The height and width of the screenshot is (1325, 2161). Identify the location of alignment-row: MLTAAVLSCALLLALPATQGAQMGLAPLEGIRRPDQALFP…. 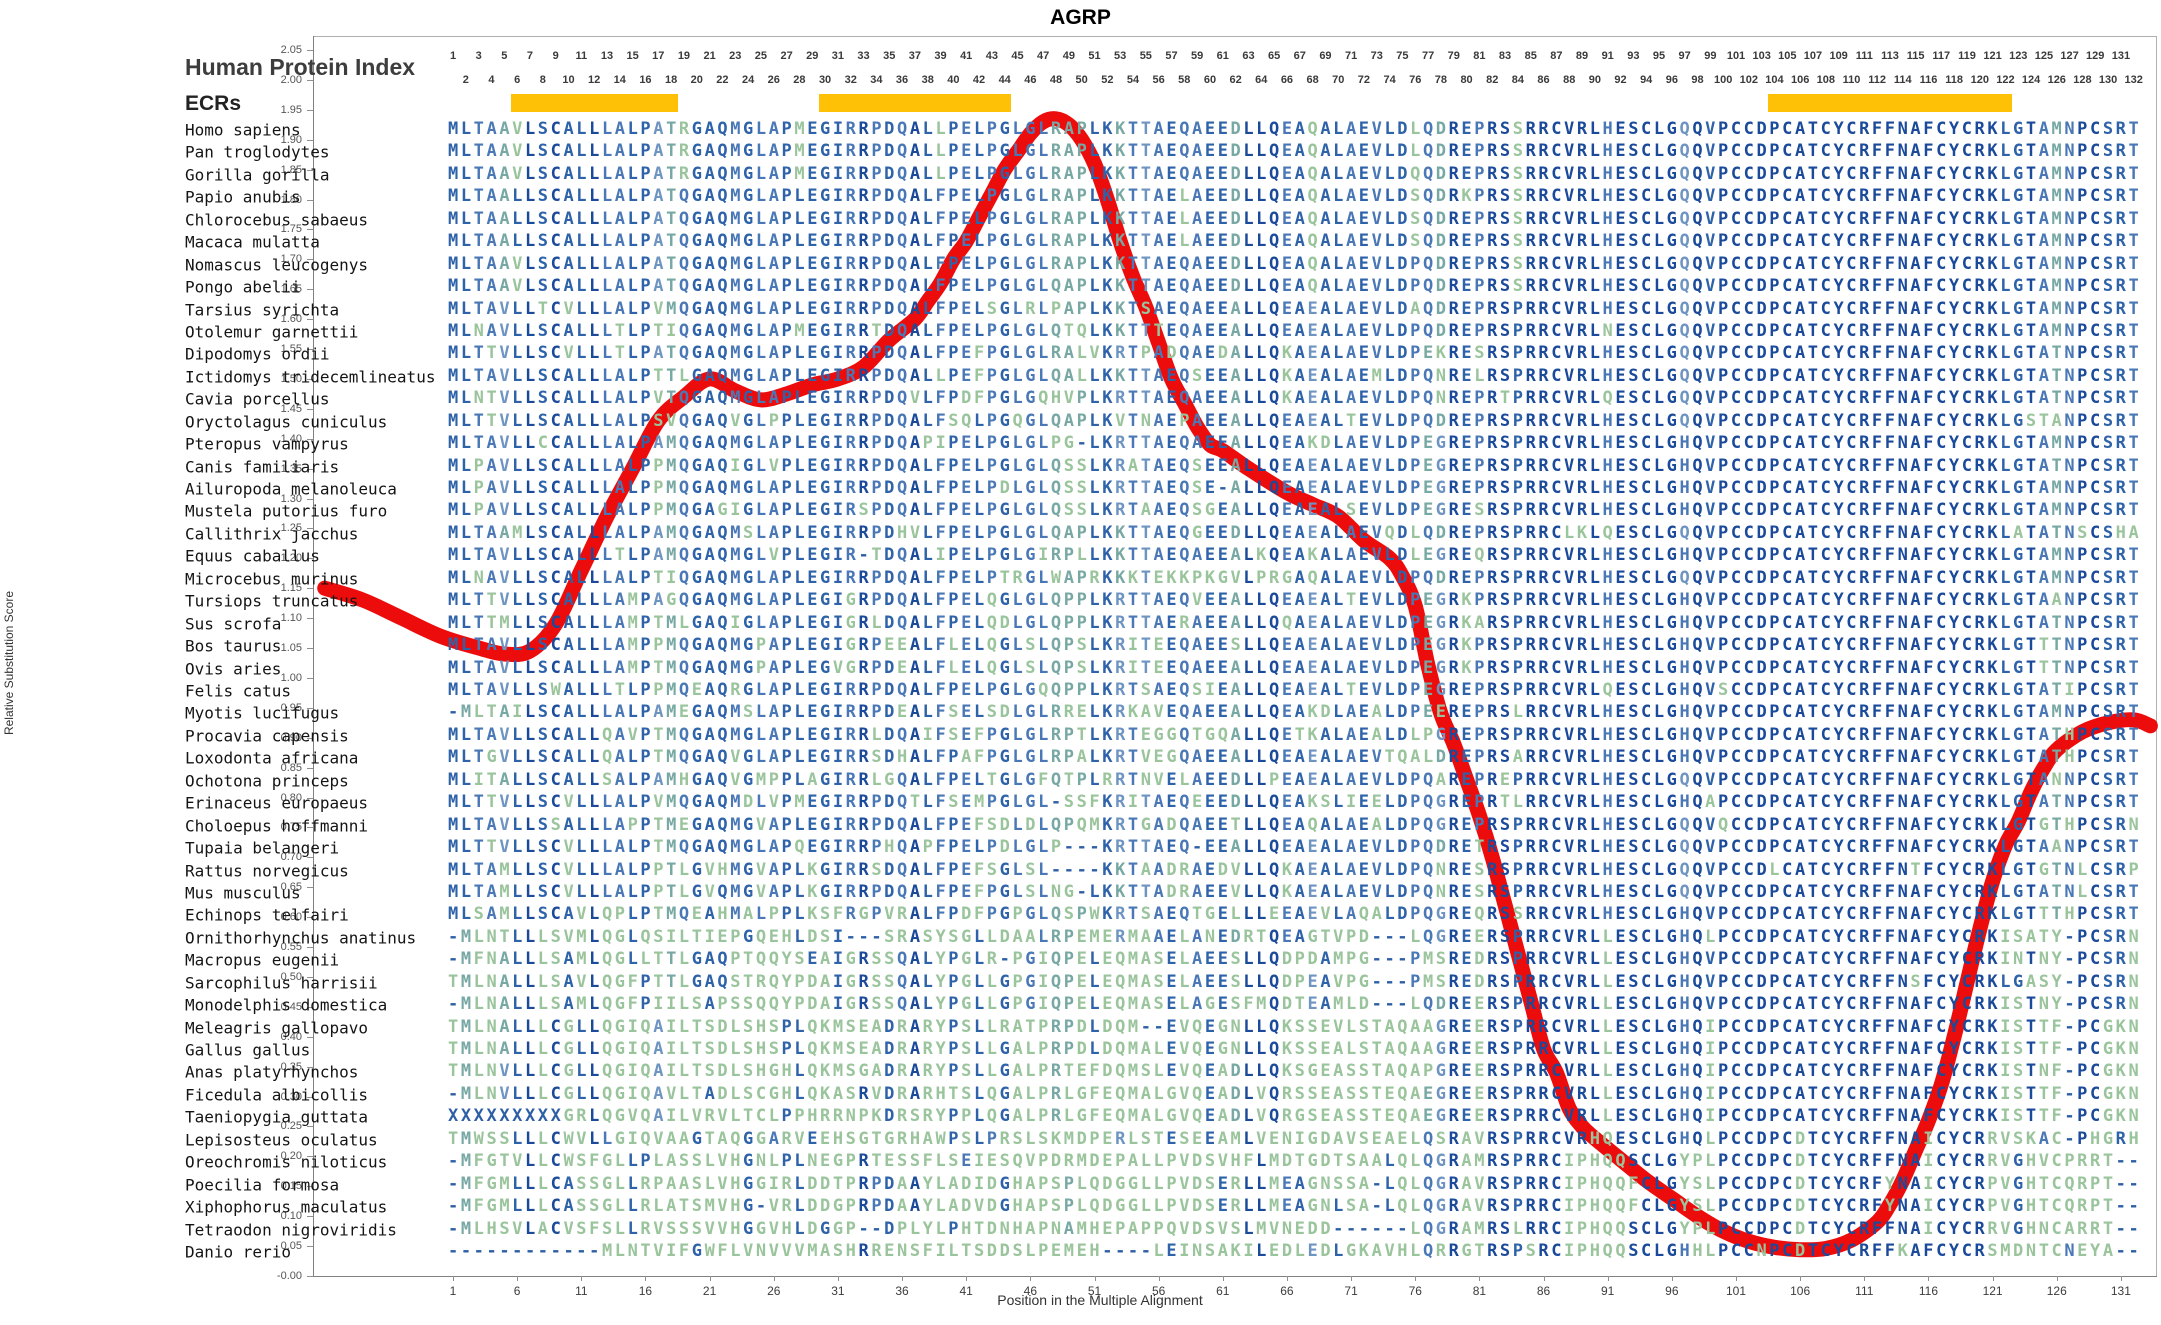
(1295, 263).